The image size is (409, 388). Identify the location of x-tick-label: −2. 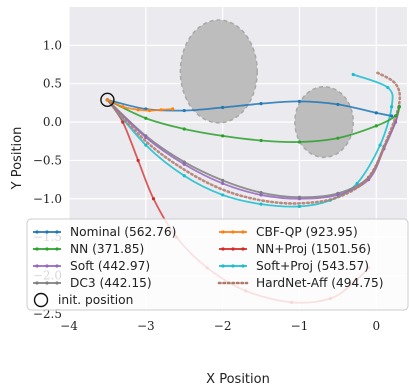
(223, 326).